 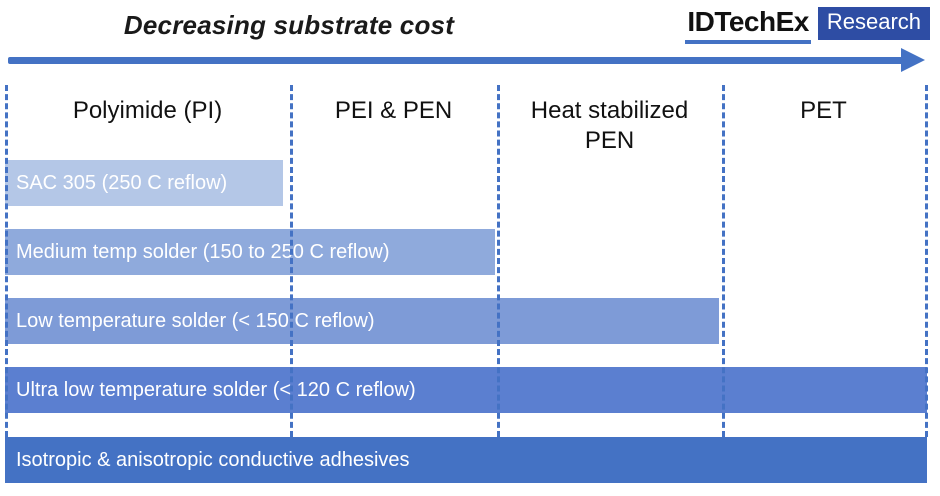 I want to click on column-label-heat-stabilized-pen: Heat stabilized PEN, so click(x=609, y=125).